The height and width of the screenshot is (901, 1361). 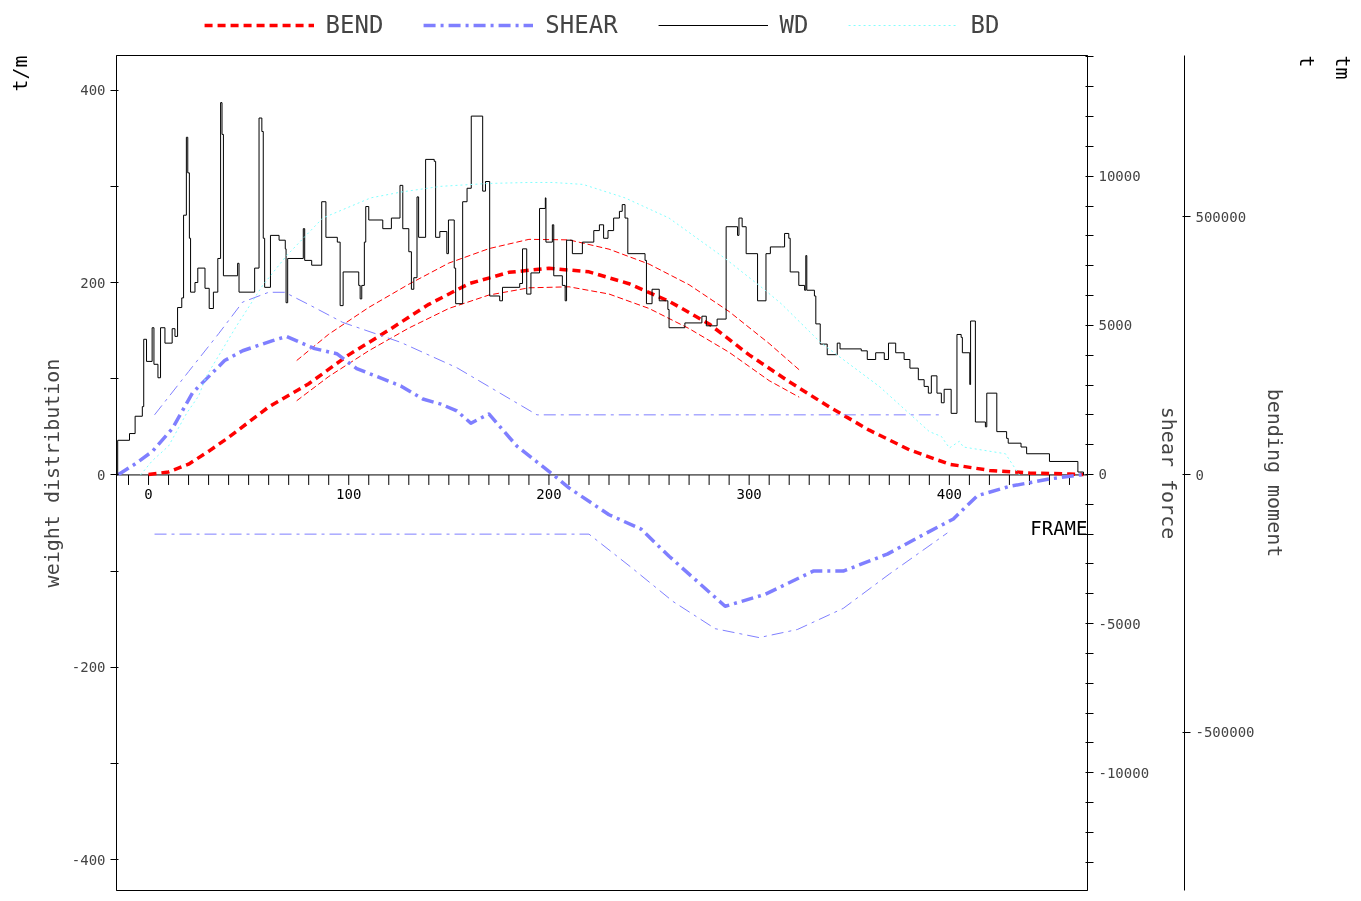 I want to click on y2-tick-label: -5000, so click(x=1119, y=623).